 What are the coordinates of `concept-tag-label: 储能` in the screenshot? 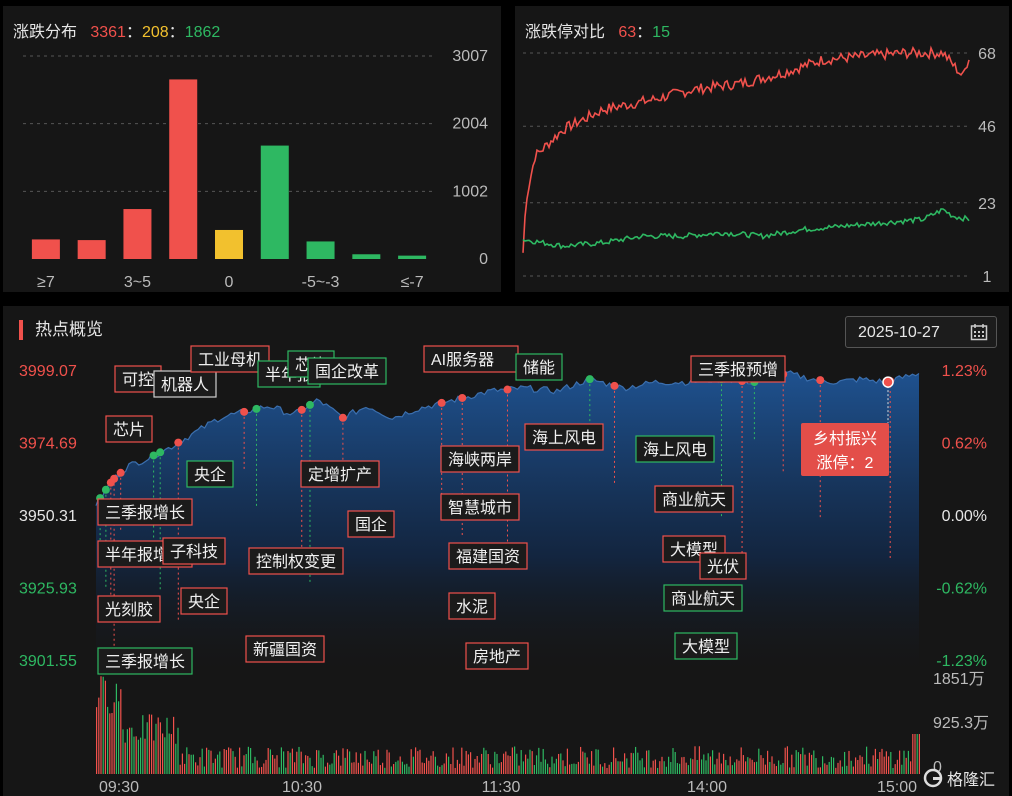 It's located at (539, 368).